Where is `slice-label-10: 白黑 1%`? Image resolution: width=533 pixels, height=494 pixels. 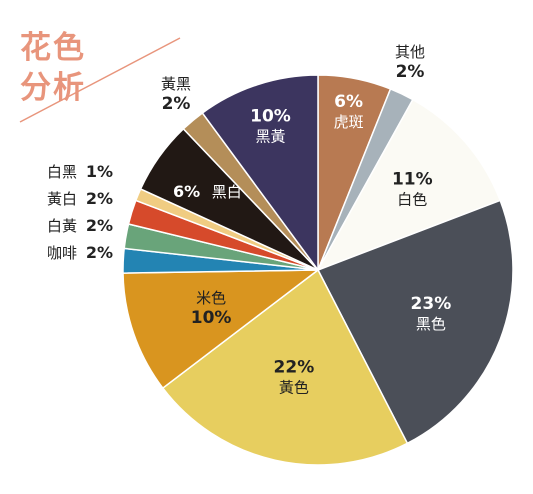
slice-label-10: 白黑 1% is located at coordinates (80, 171).